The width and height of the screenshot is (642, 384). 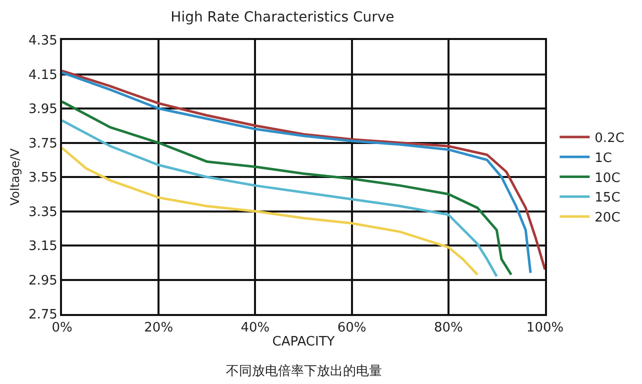 What do you see at coordinates (43, 75) in the screenshot?
I see `y-tick-label: 4.15` at bounding box center [43, 75].